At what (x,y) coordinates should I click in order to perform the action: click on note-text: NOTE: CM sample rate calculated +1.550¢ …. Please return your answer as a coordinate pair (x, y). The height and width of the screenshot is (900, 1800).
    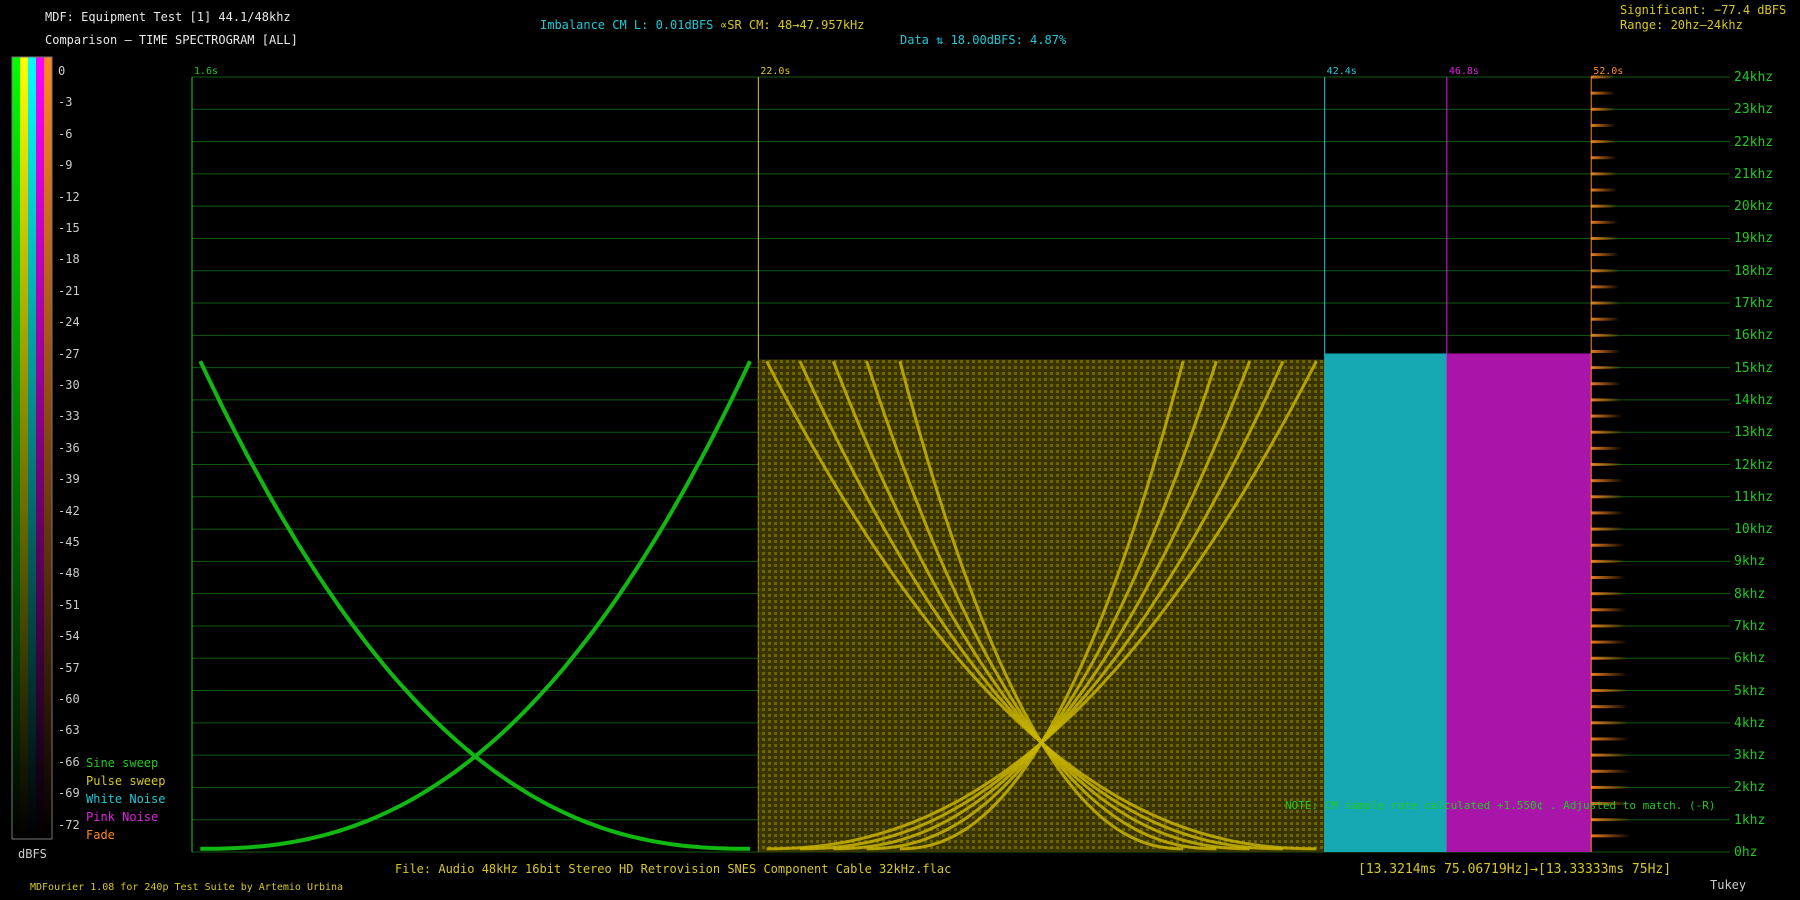
    Looking at the image, I should click on (1500, 805).